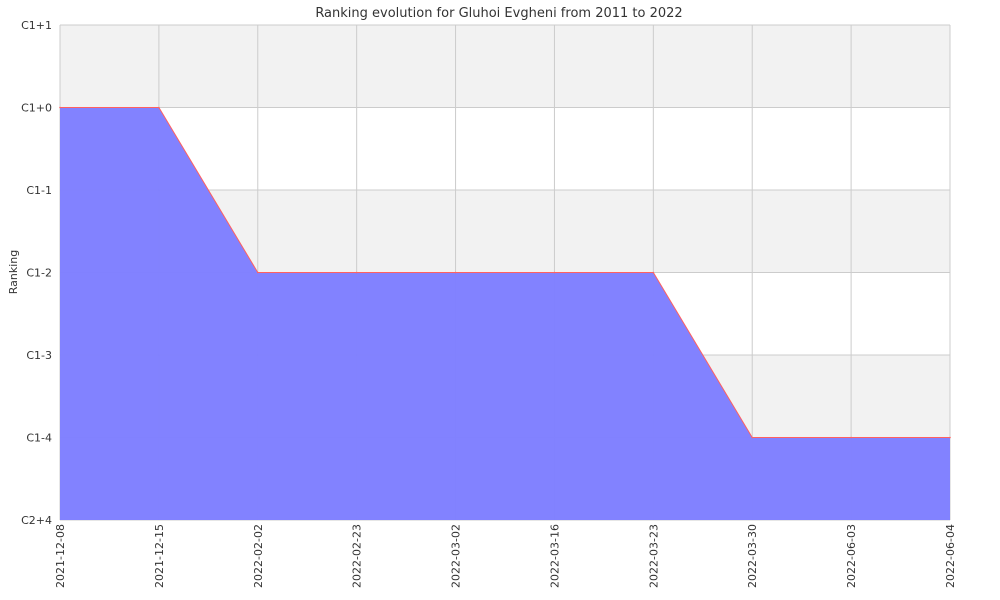  What do you see at coordinates (39, 190) in the screenshot?
I see `y-tick-label: C1-1` at bounding box center [39, 190].